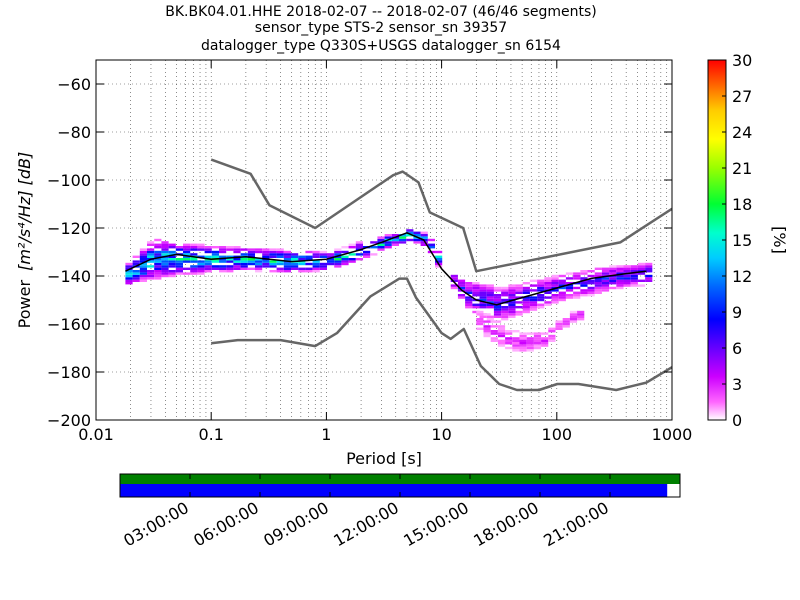  What do you see at coordinates (506, 524) in the screenshot?
I see `timeline-tick-label: 18:00:00` at bounding box center [506, 524].